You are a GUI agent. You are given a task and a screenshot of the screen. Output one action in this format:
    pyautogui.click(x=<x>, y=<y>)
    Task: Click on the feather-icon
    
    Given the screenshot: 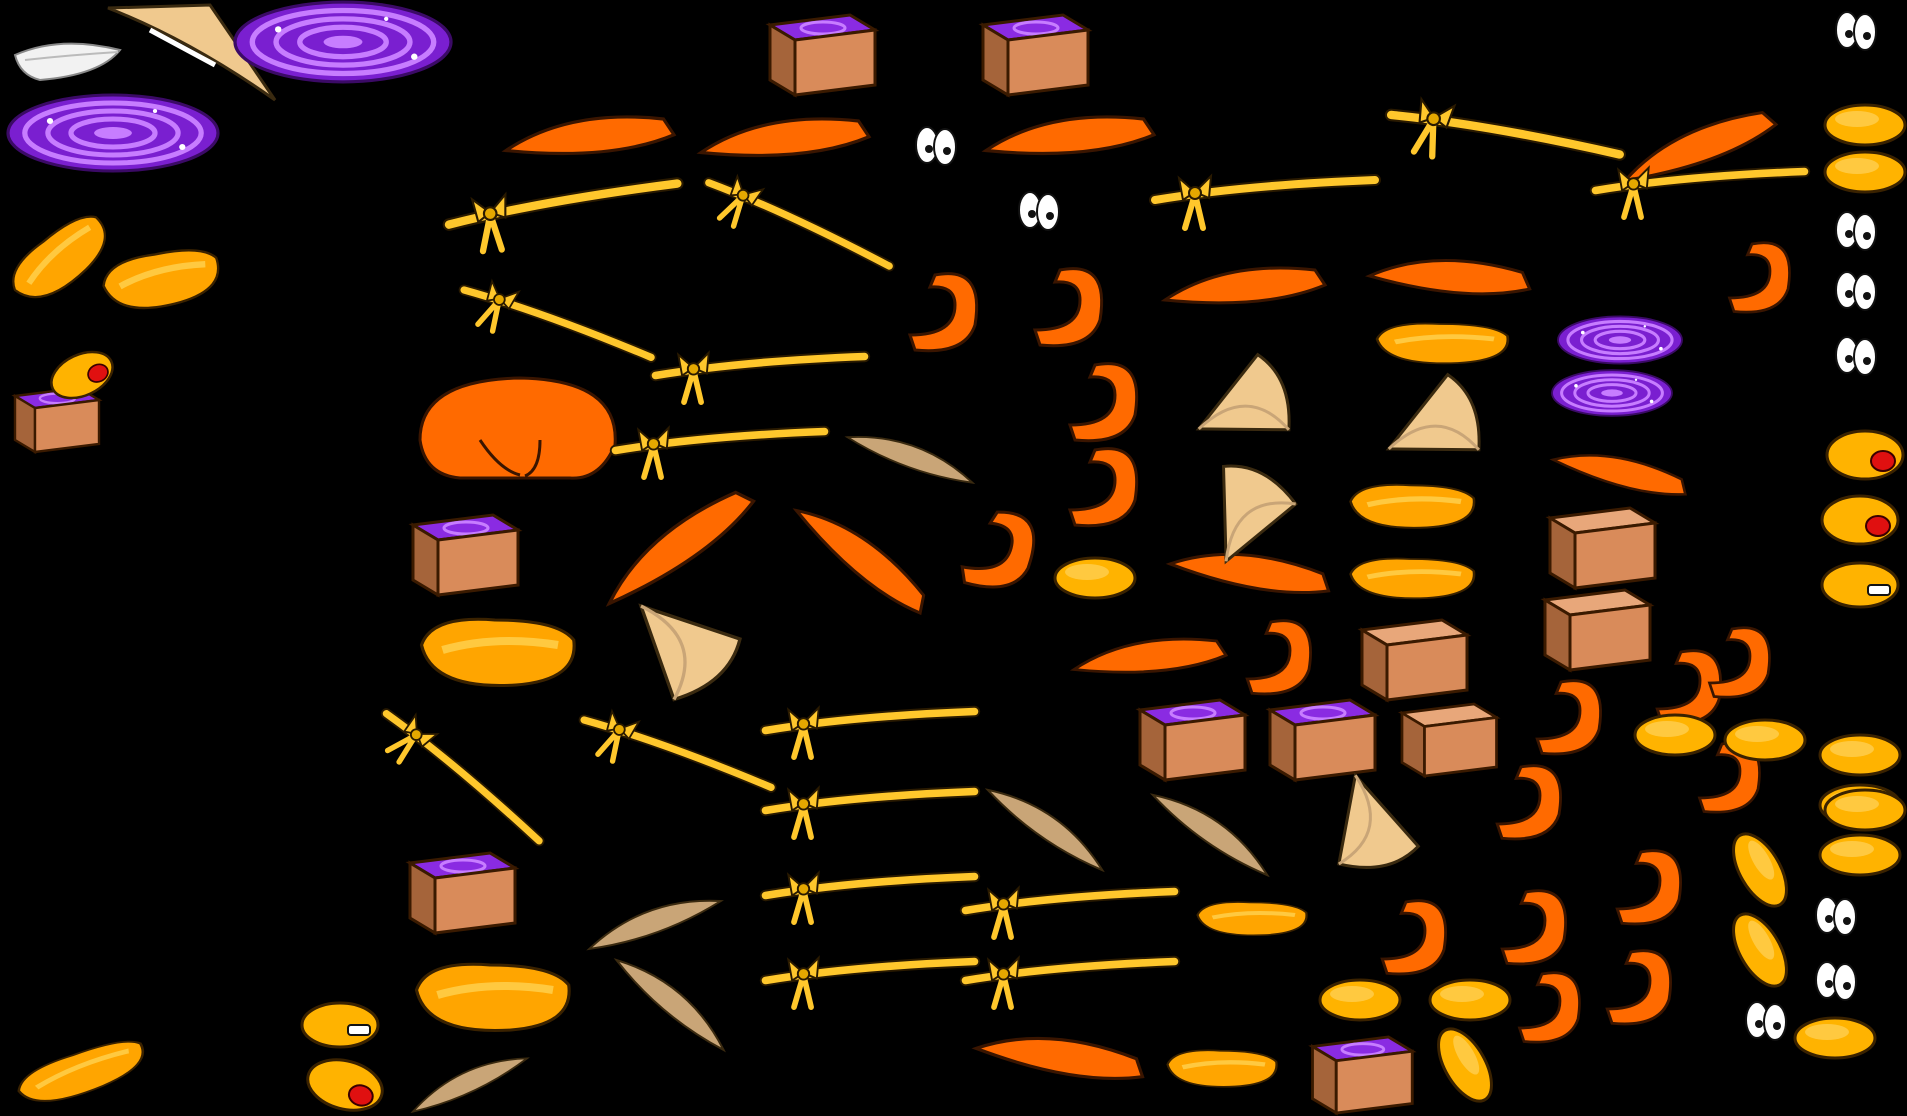 What is the action you would take?
    pyautogui.click(x=67, y=62)
    